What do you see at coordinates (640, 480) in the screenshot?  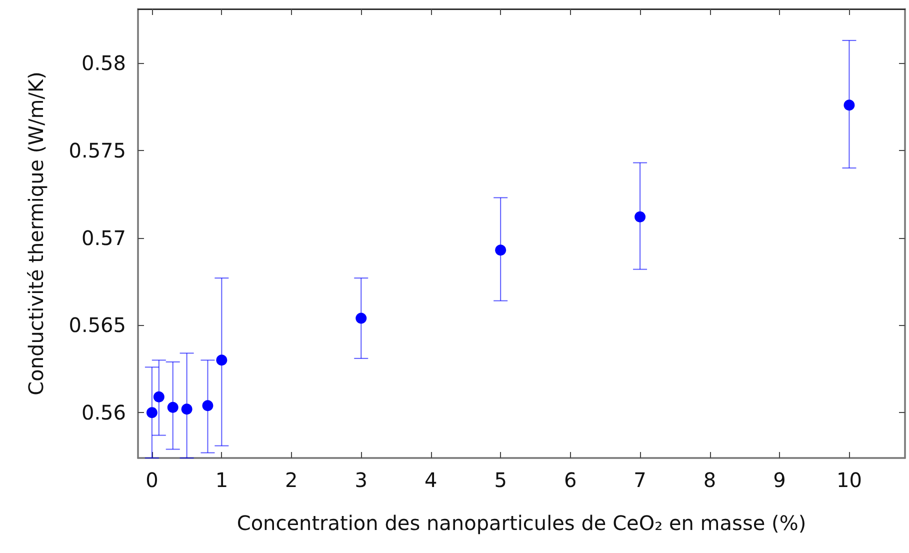 I see `x-tick-label: 7` at bounding box center [640, 480].